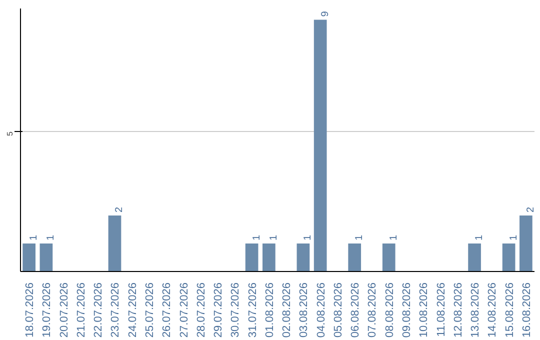  I want to click on x-tick-label: 01.08.2026, so click(270, 310).